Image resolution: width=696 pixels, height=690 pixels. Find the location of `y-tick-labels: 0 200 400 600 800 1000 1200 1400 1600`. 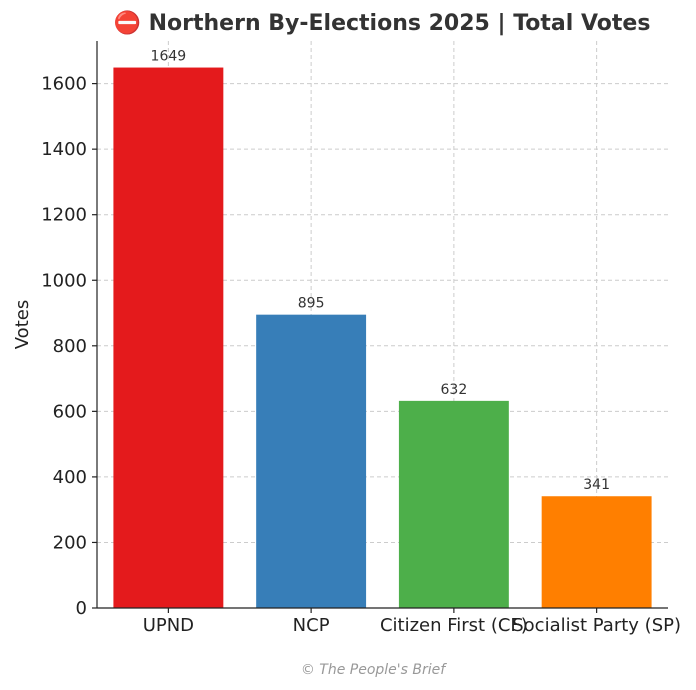

y-tick-labels: 0 200 400 600 800 1000 1200 1400 1600 is located at coordinates (69, 346).